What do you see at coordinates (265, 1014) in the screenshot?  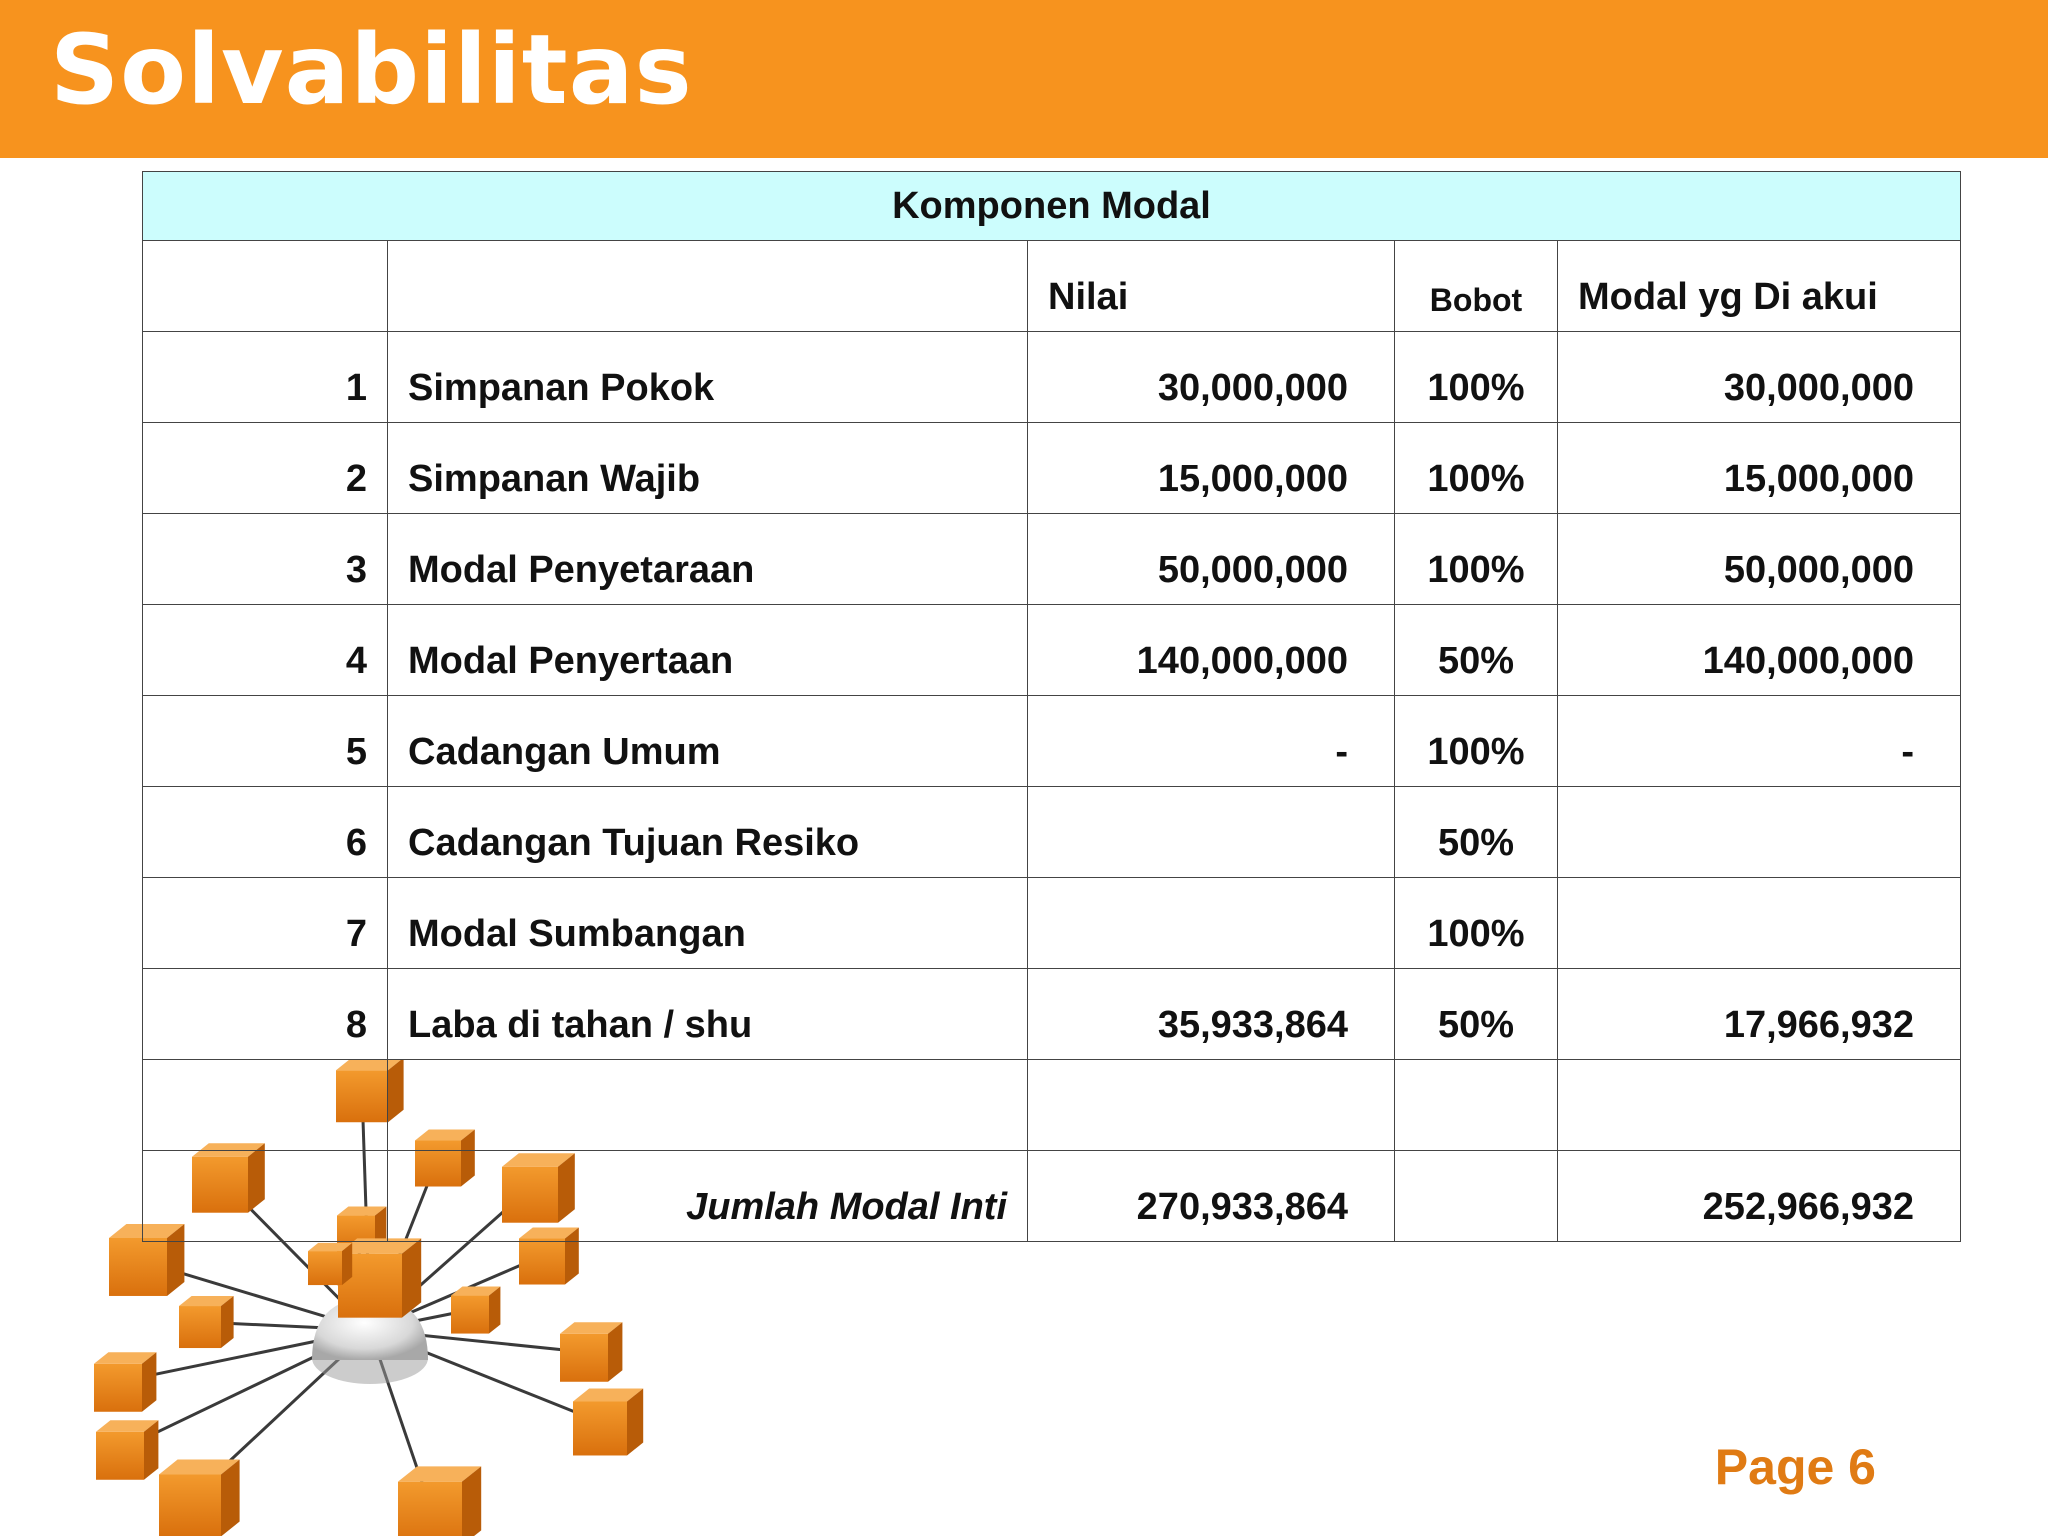 I see `row-number: 8` at bounding box center [265, 1014].